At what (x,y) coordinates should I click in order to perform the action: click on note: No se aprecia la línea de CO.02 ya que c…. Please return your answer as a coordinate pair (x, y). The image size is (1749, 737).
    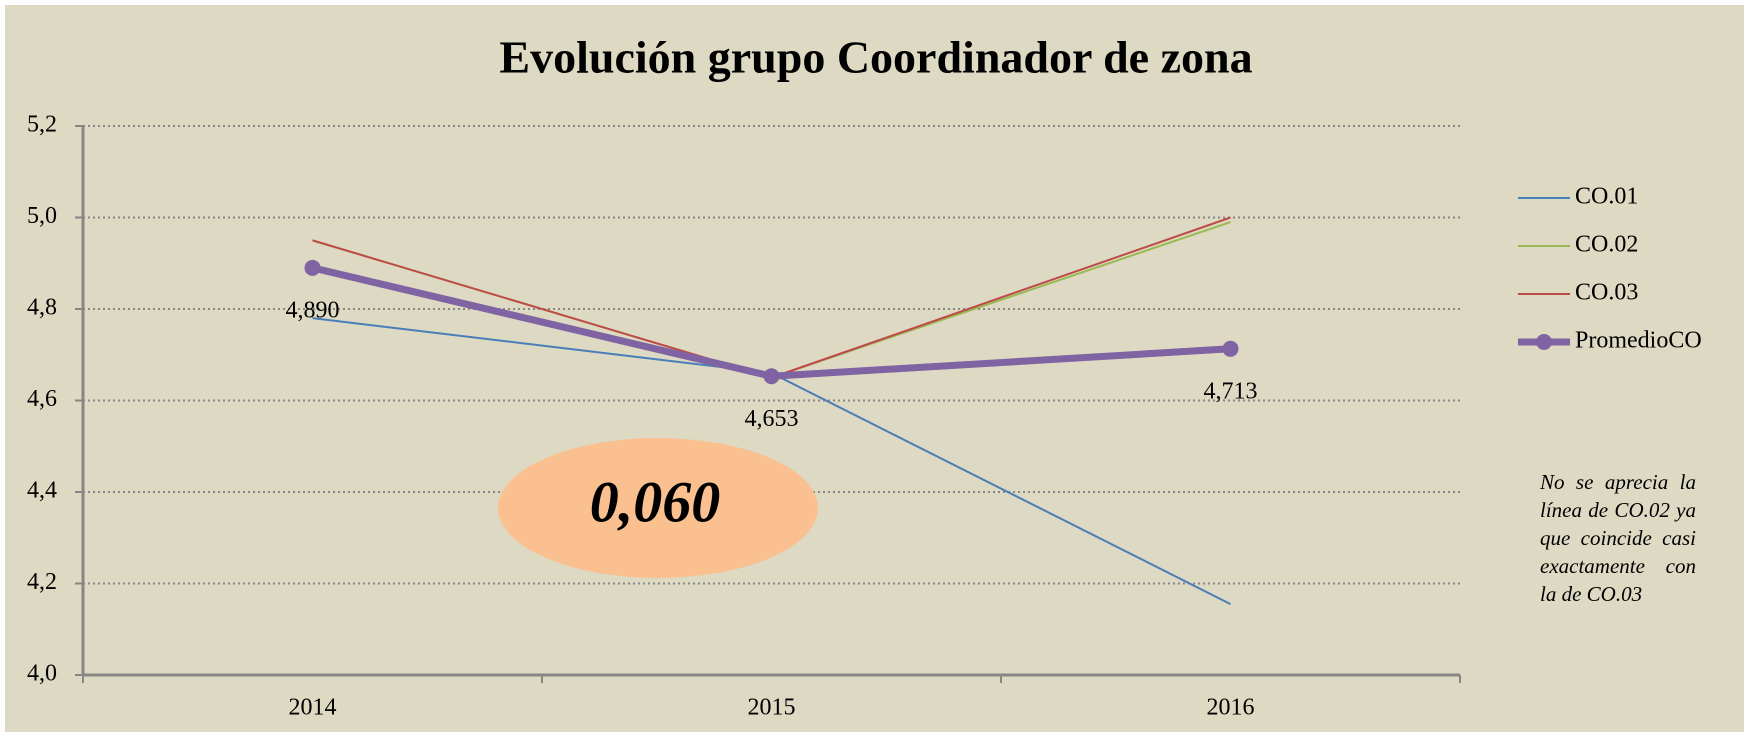
    Looking at the image, I should click on (1618, 538).